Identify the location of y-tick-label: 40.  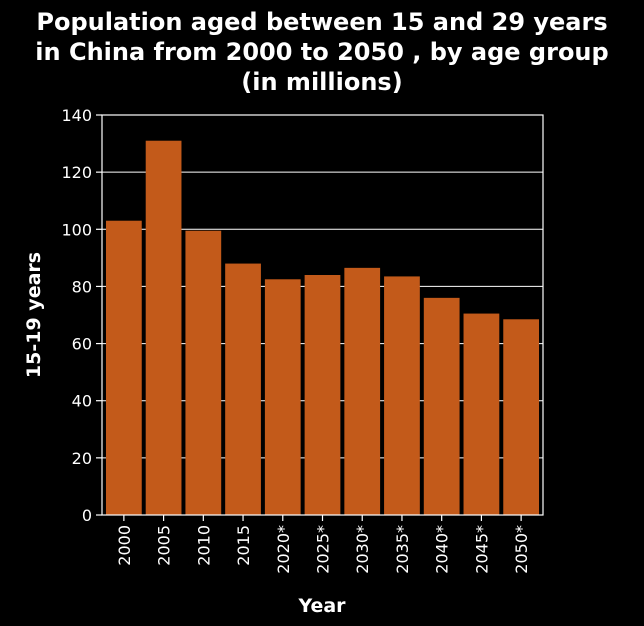
(82, 401).